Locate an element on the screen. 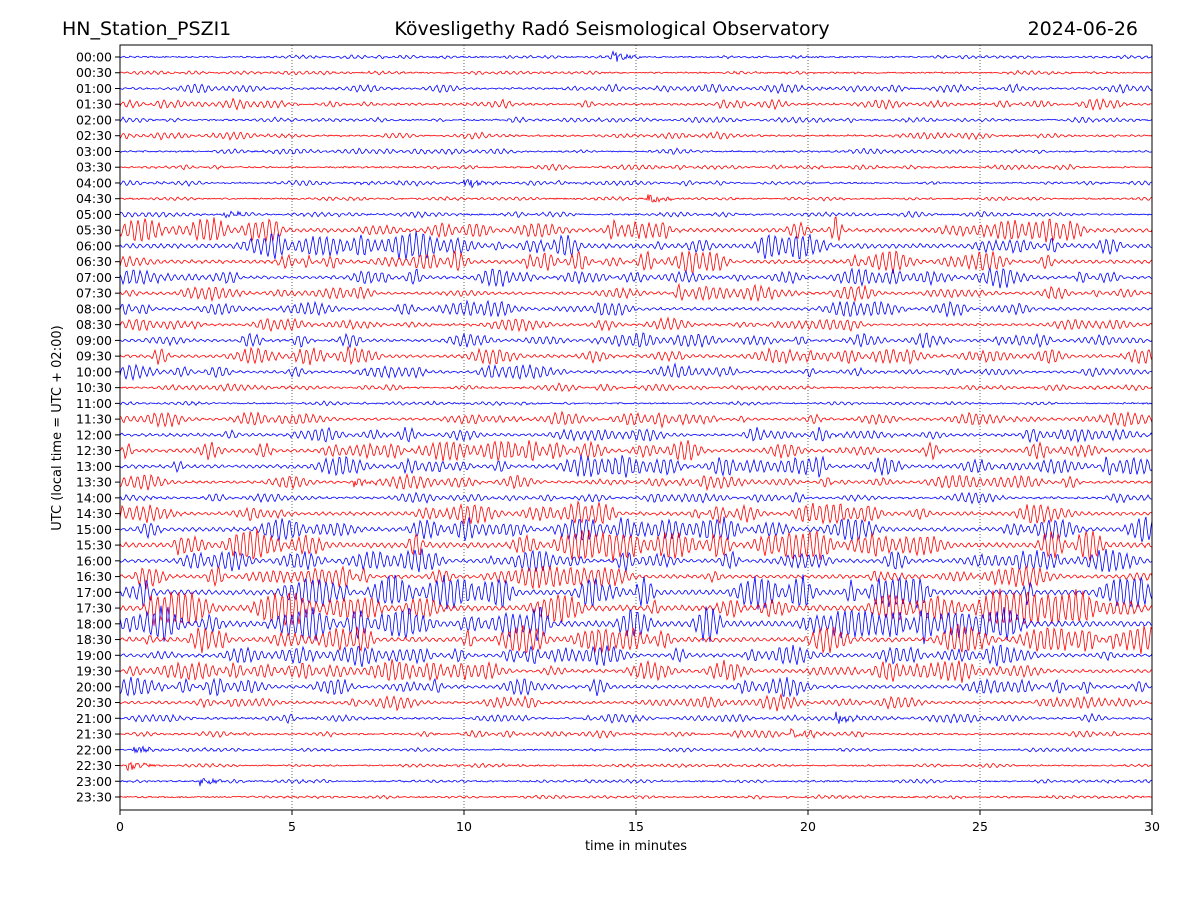 This screenshot has height=900, width=1200. y-tick-label: 00:00 is located at coordinates (94, 57).